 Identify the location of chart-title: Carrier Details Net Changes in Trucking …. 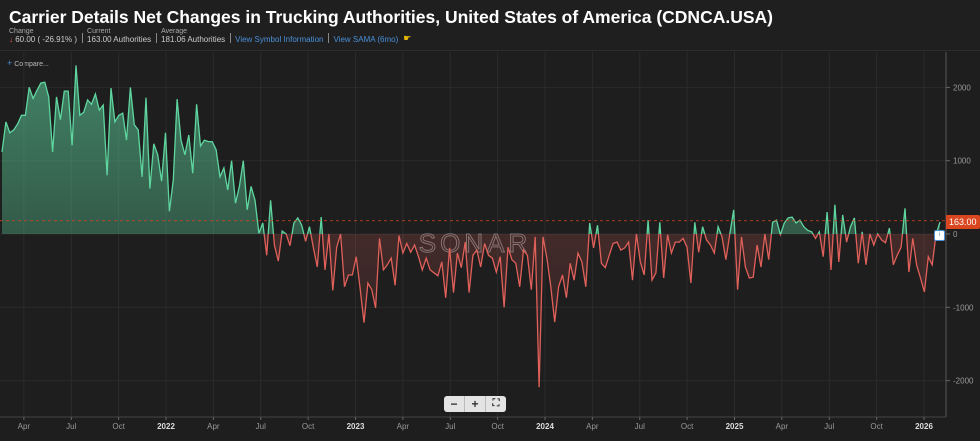
(391, 17).